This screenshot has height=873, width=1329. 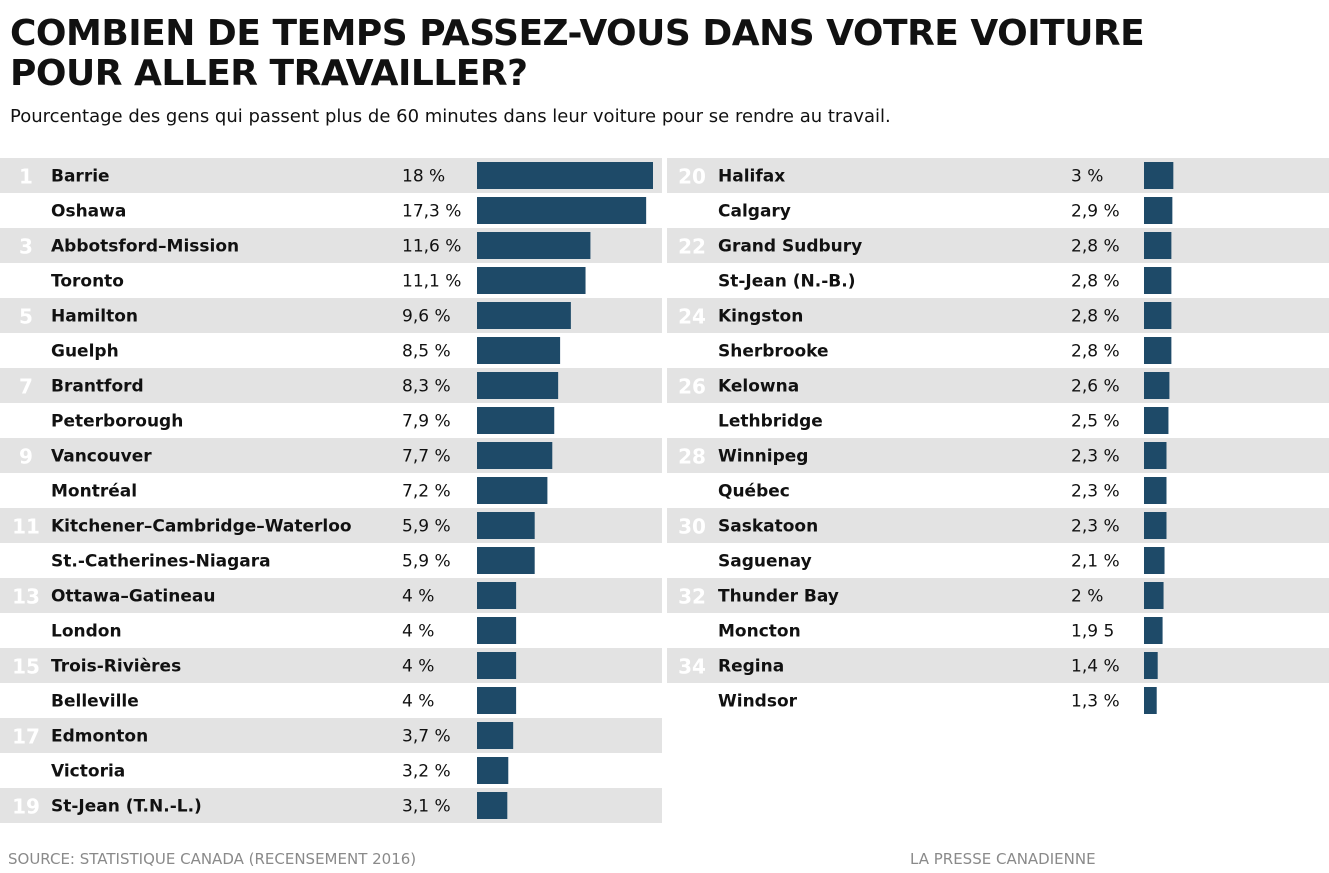 What do you see at coordinates (26, 247) in the screenshot?
I see `rank-label: 3` at bounding box center [26, 247].